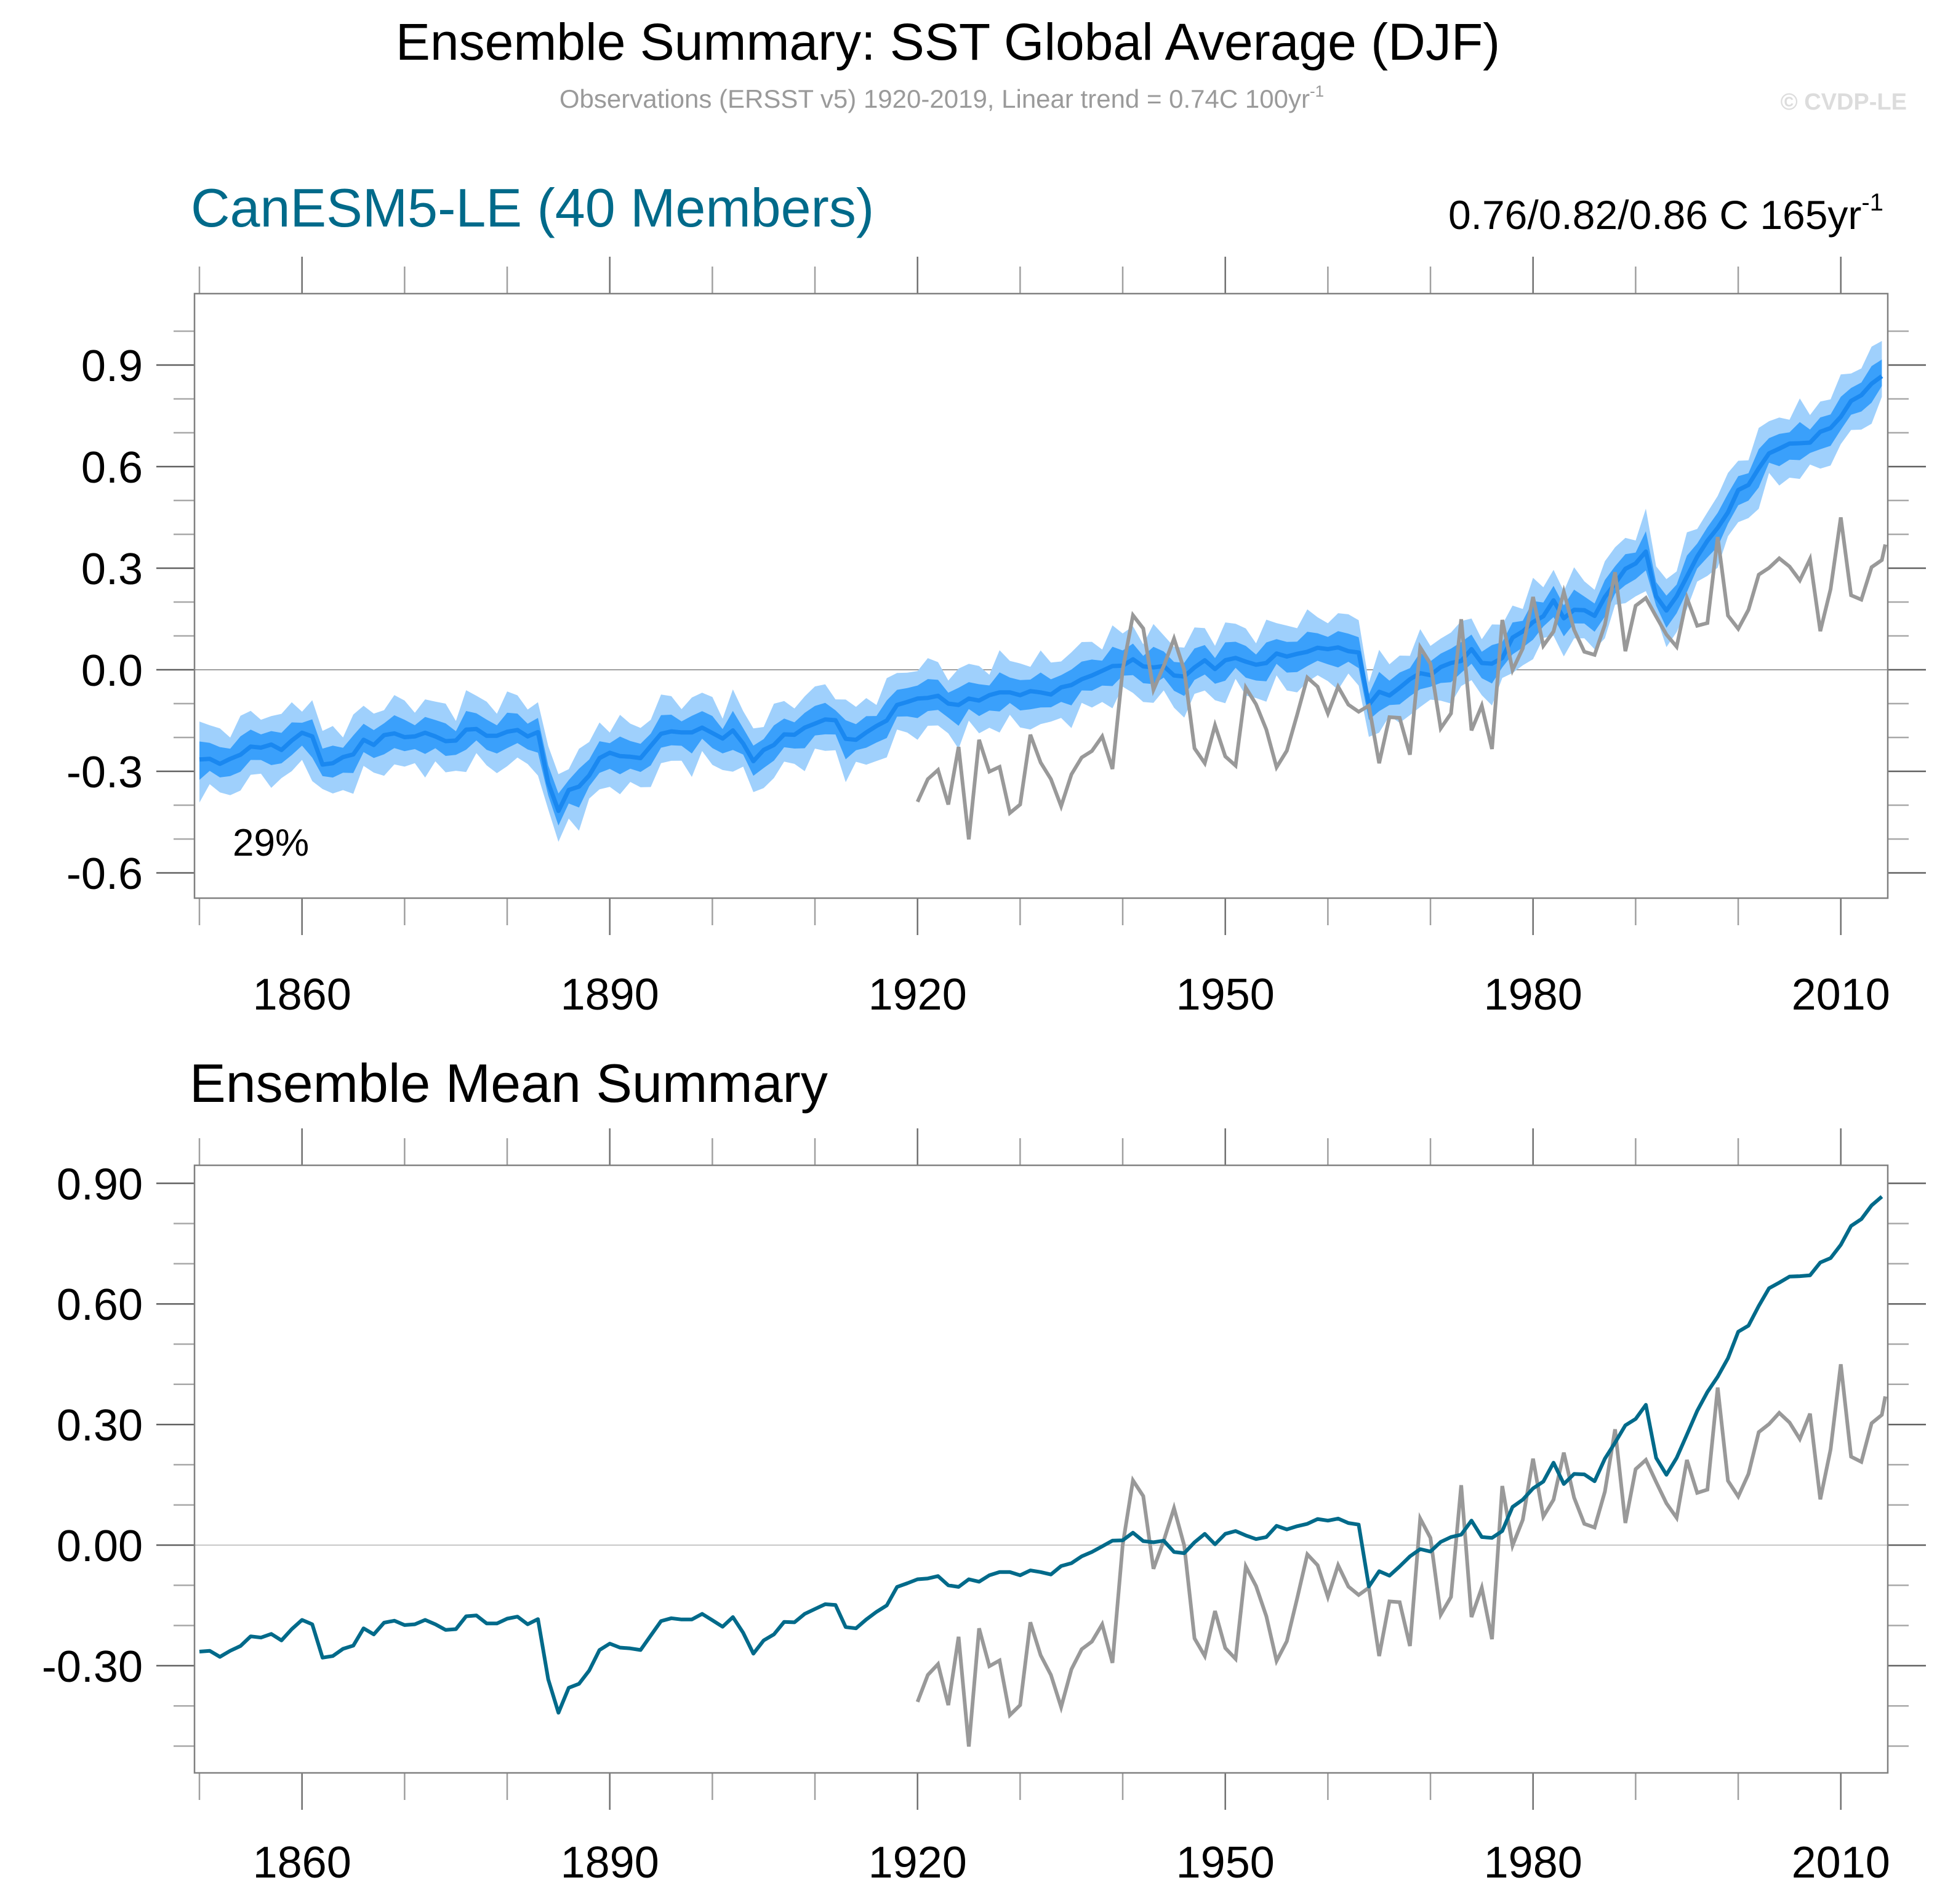 The height and width of the screenshot is (1904, 1937). What do you see at coordinates (1872, 202) in the screenshot?
I see `trend-superscript: -1` at bounding box center [1872, 202].